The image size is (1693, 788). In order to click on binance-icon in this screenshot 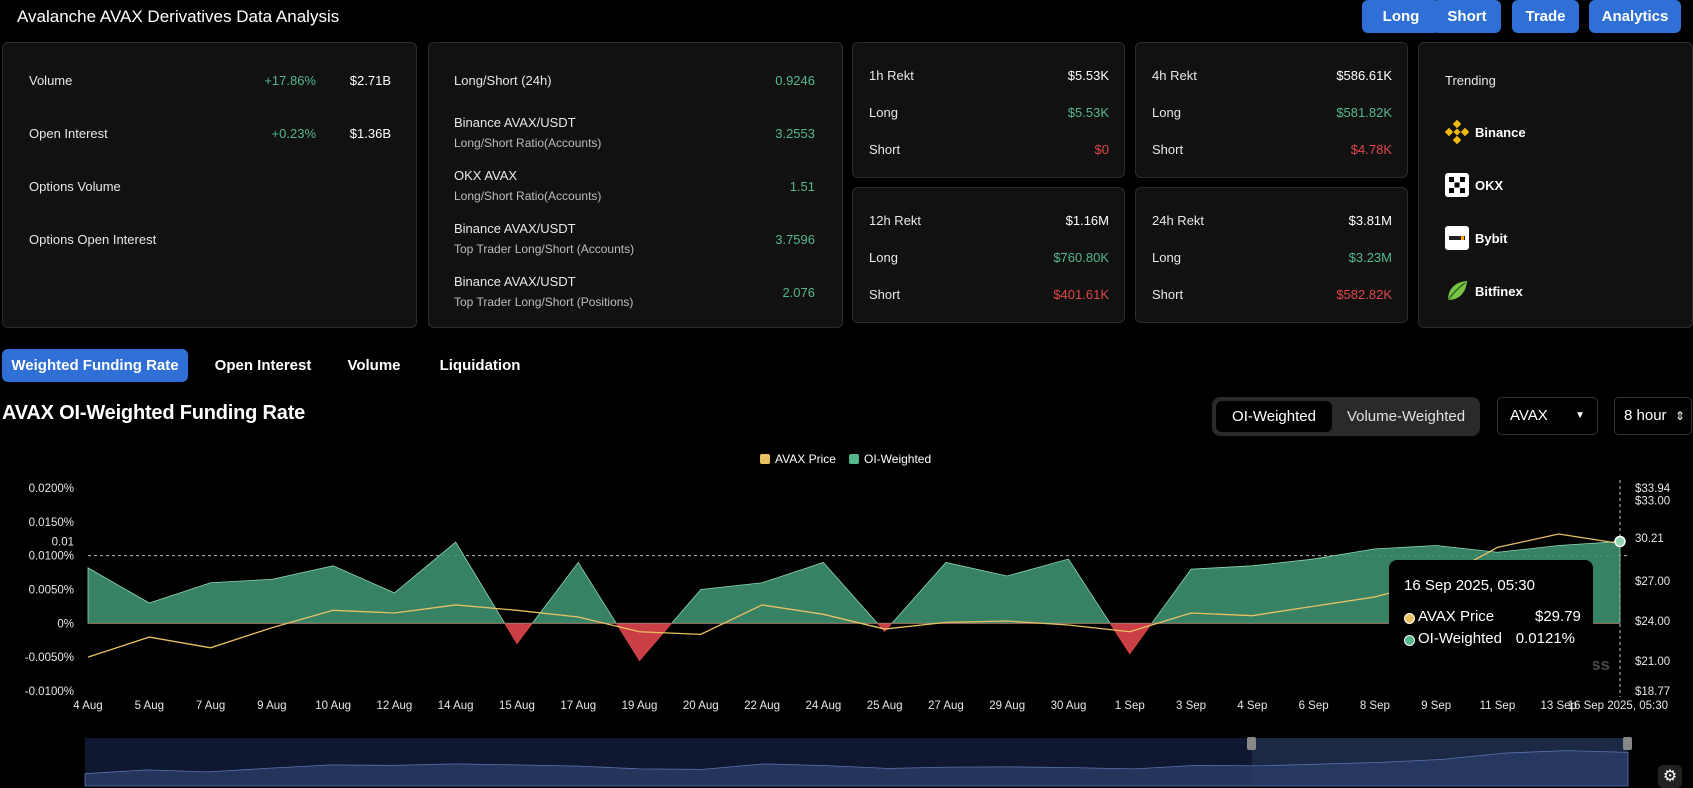, I will do `click(1457, 132)`.